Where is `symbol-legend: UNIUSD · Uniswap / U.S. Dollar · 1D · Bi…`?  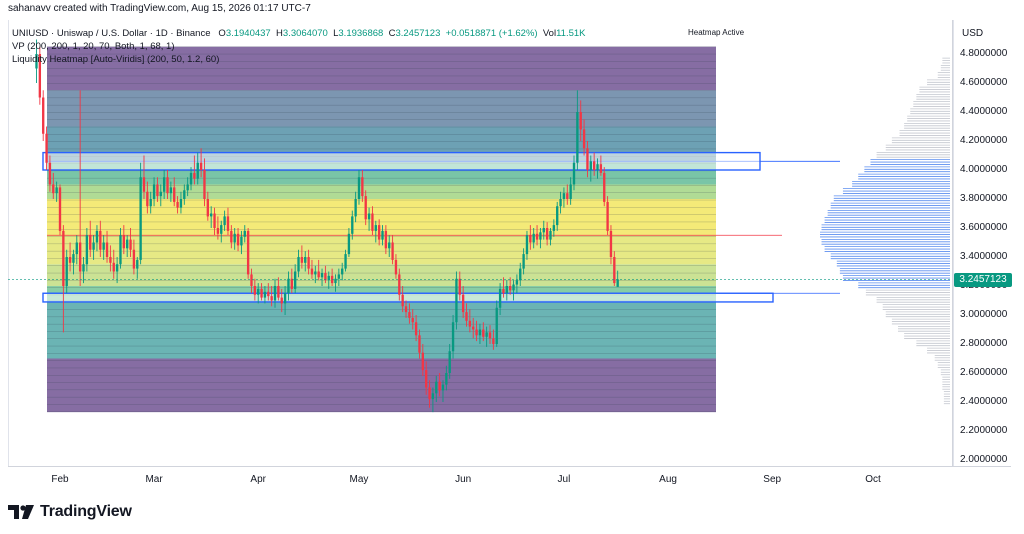
symbol-legend: UNIUSD · Uniswap / U.S. Dollar · 1D · Bi… is located at coordinates (298, 33).